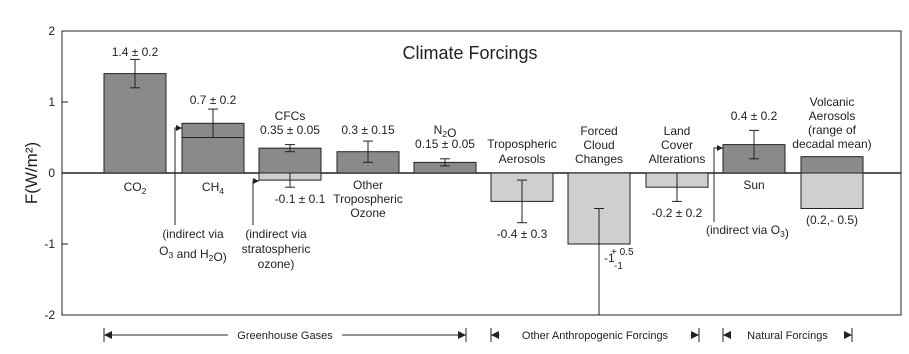  I want to click on value-label-n2o: 0.15 ± 0.05, so click(445, 144).